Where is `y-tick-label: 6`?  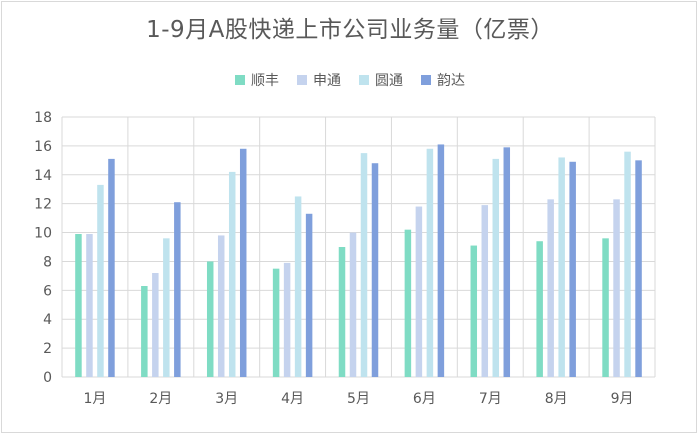
y-tick-label: 6 is located at coordinates (47, 291).